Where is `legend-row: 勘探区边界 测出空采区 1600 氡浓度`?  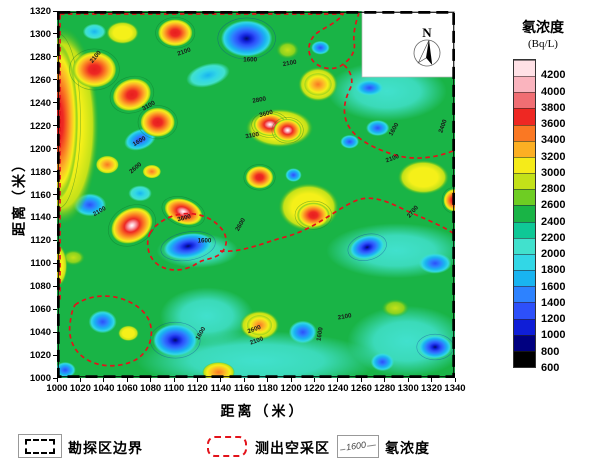
legend-row: 勘探区边界 测出空采区 1600 氡浓度 is located at coordinates (300, 447).